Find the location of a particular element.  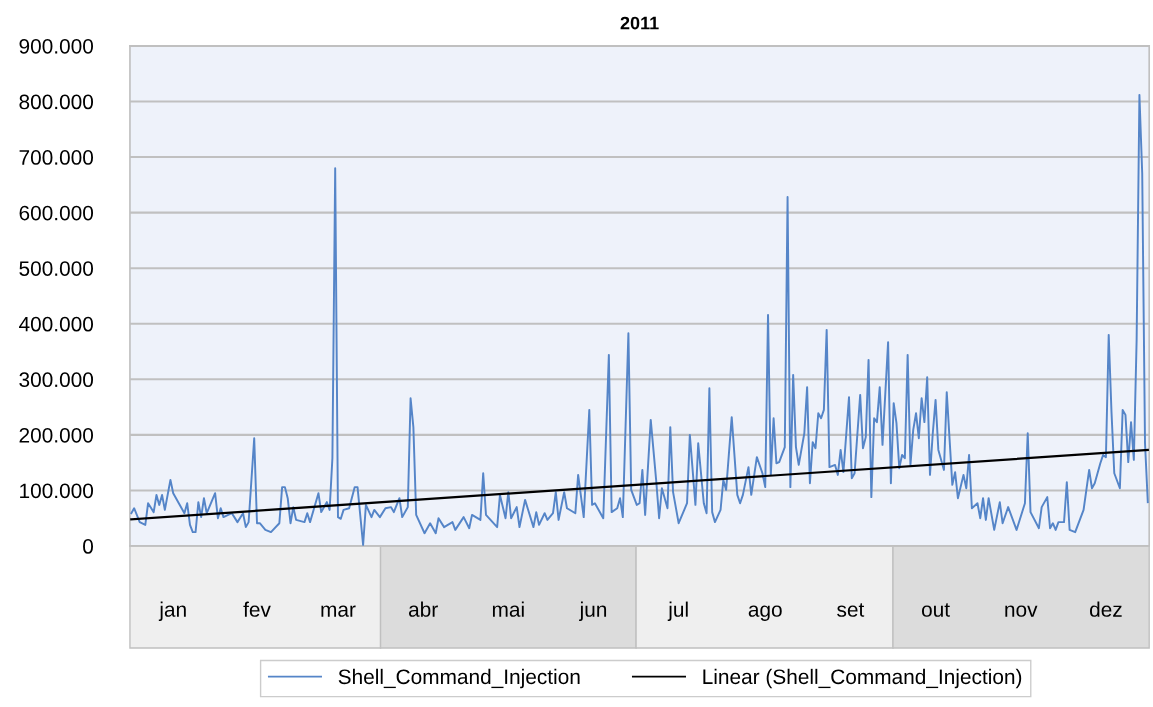

legend-label: Shell_Command_Injection is located at coordinates (459, 678).